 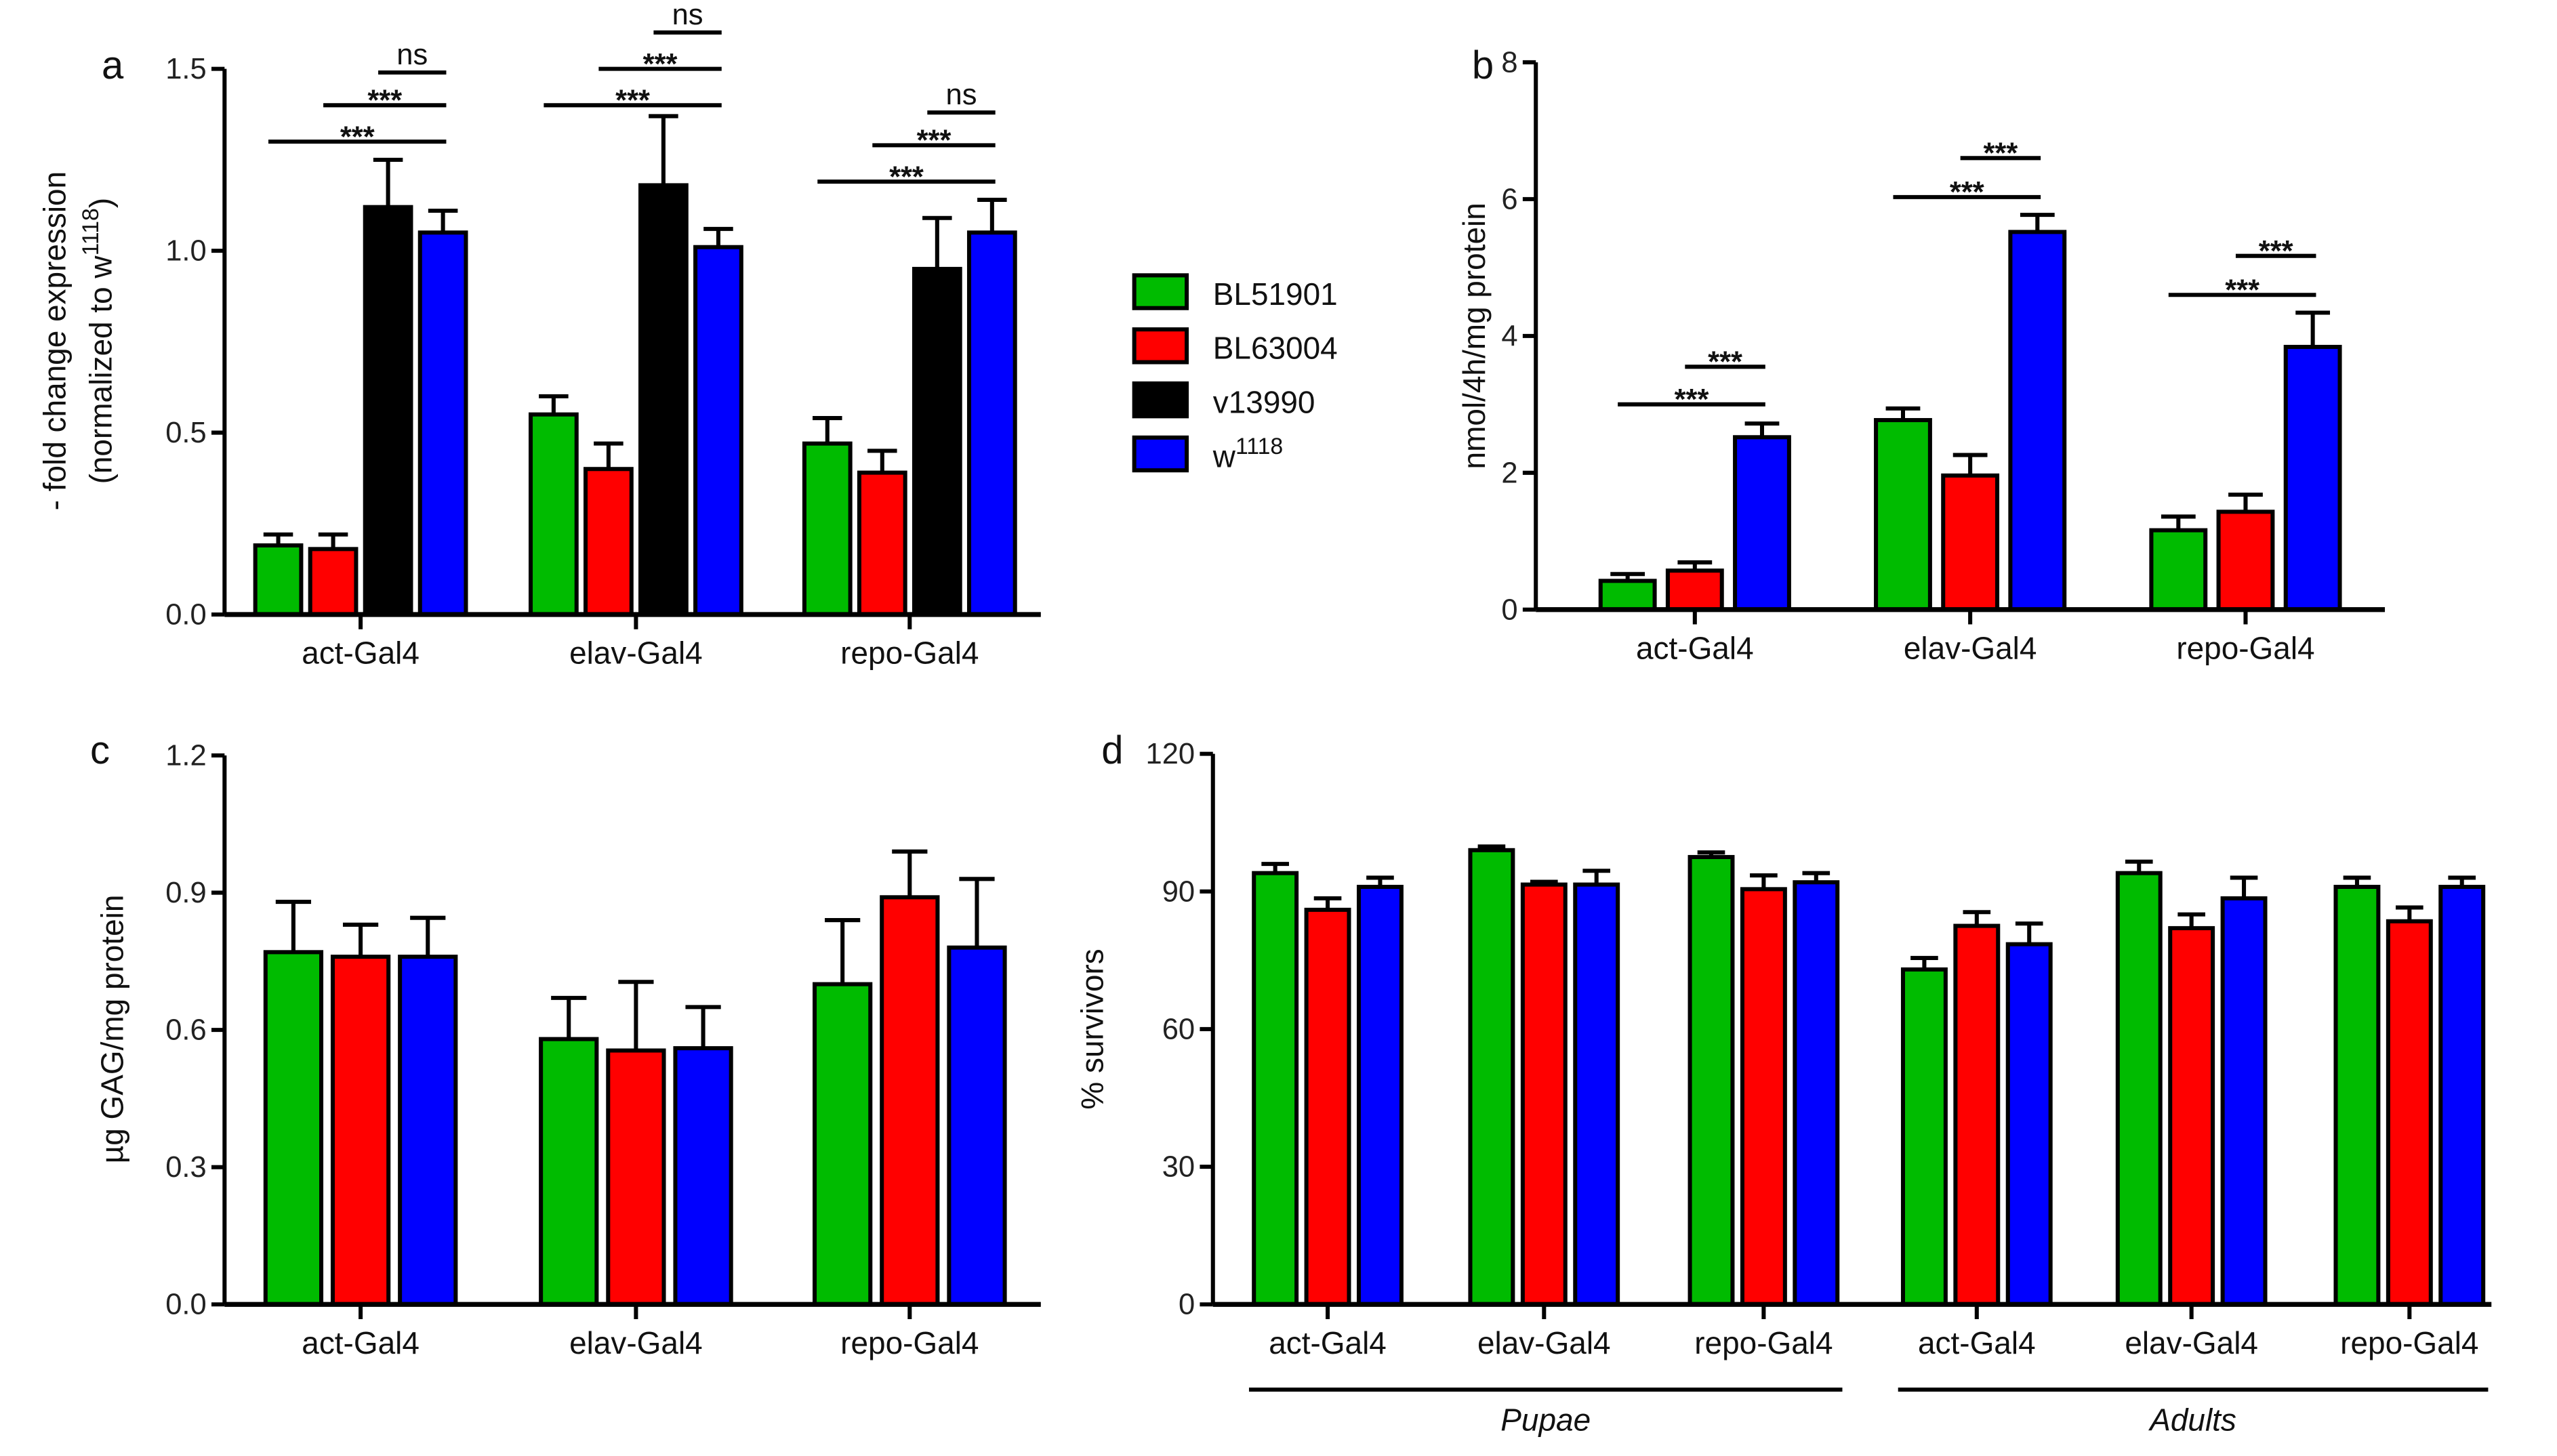 I want to click on y-tick-label: 2, so click(x=1509, y=473).